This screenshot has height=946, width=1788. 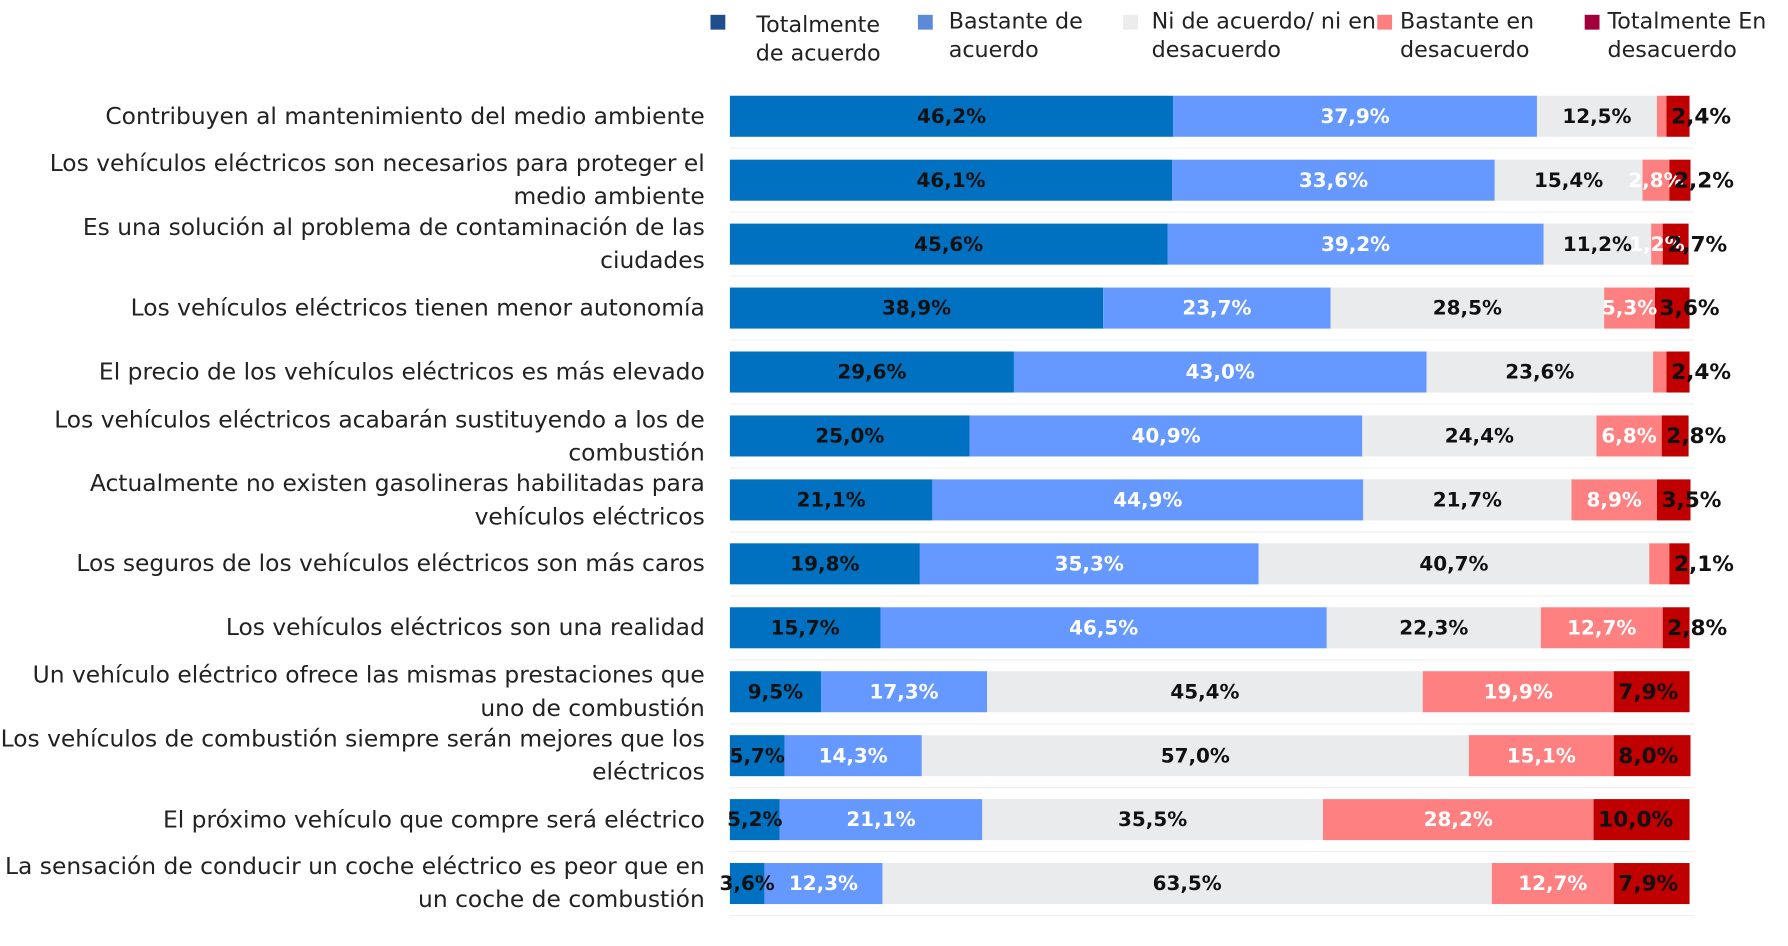 What do you see at coordinates (1648, 756) in the screenshot?
I see `data-label: 8,0%` at bounding box center [1648, 756].